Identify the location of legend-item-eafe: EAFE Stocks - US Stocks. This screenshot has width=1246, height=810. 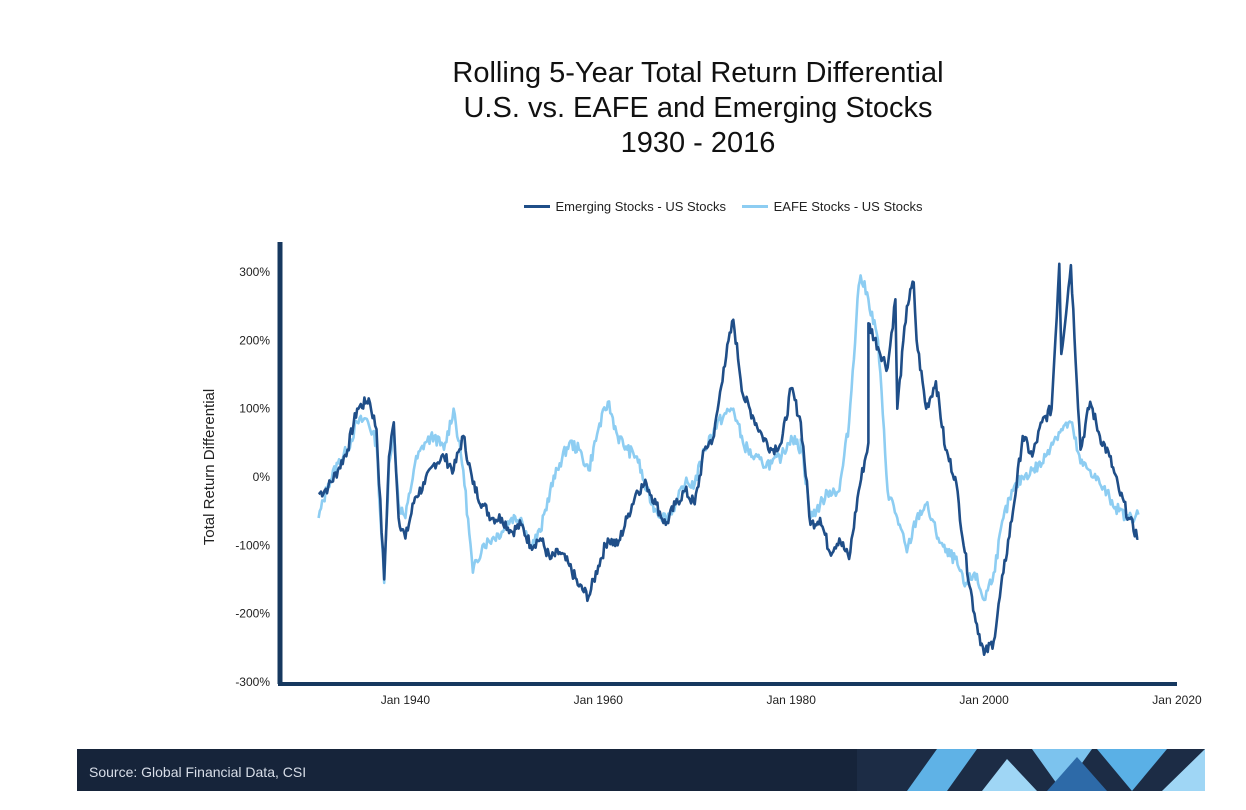
(832, 206).